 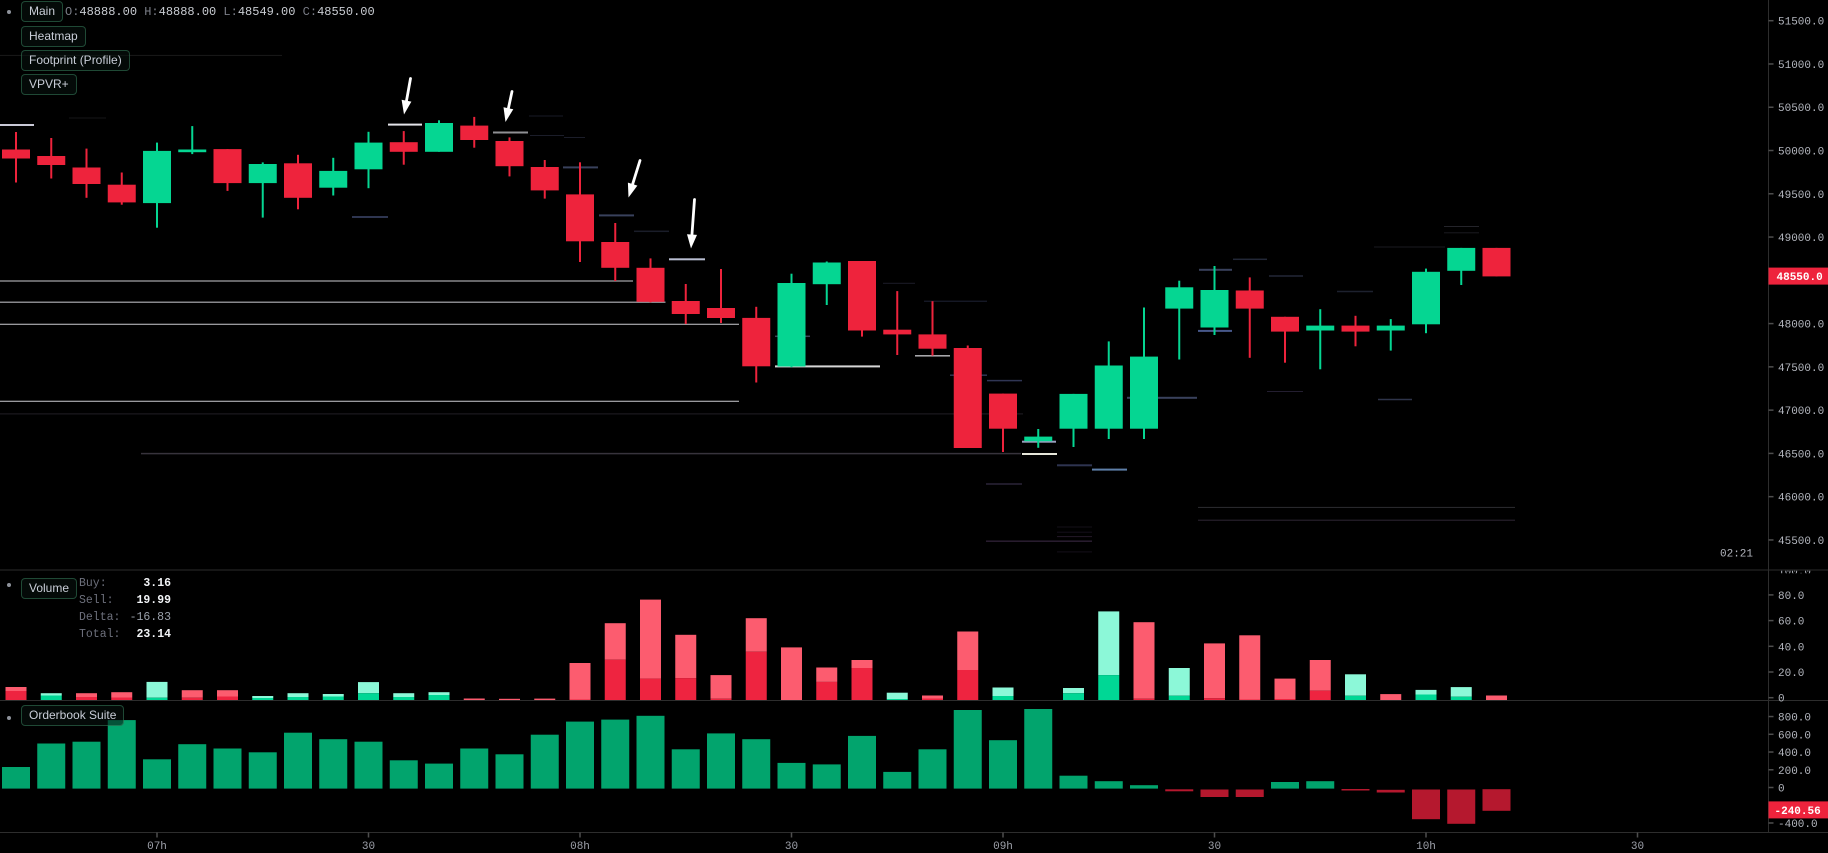 What do you see at coordinates (1801, 196) in the screenshot?
I see `svg-text: 49500.0` at bounding box center [1801, 196].